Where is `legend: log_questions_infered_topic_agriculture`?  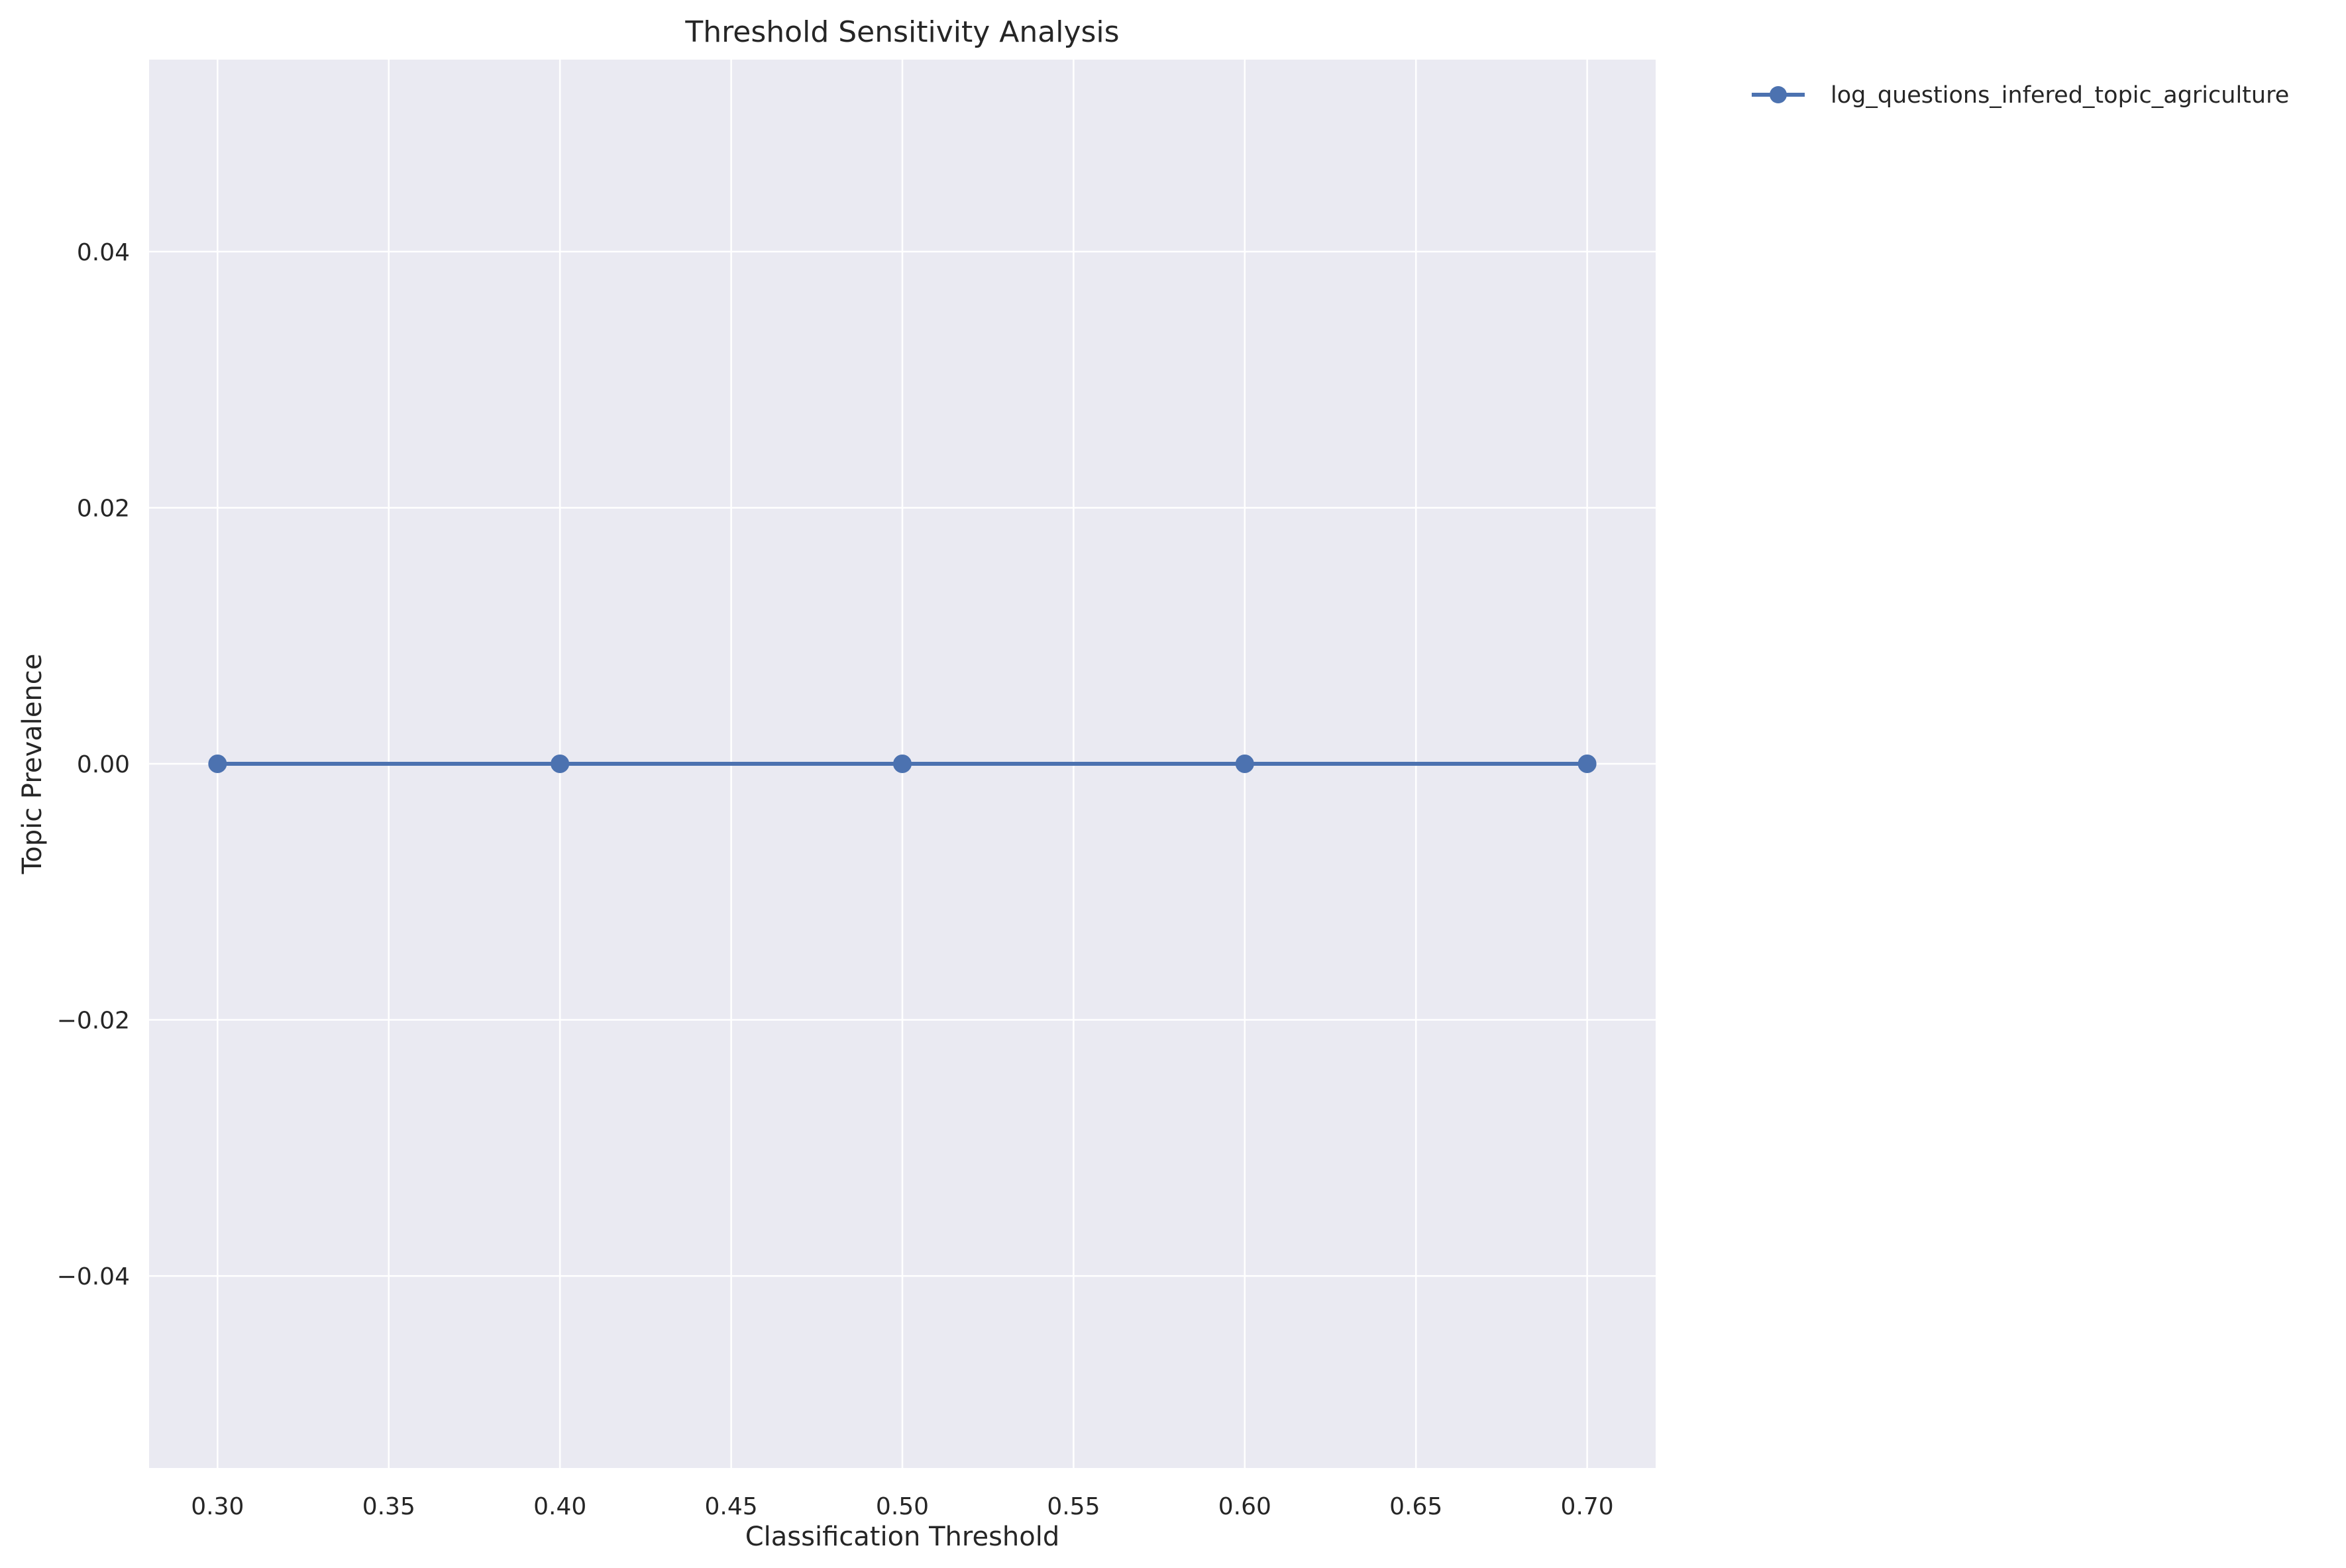 legend: log_questions_infered_topic_agriculture is located at coordinates (2020, 95).